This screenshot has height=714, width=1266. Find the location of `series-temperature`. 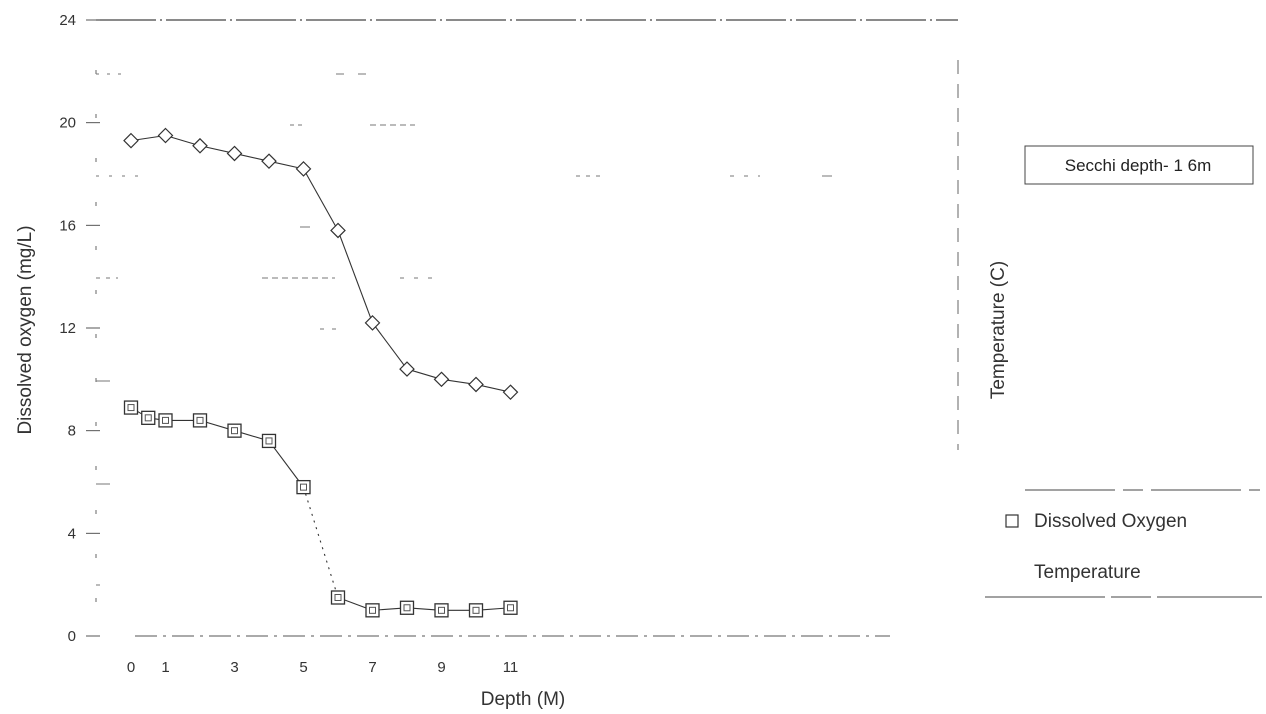

series-temperature is located at coordinates (321, 264).